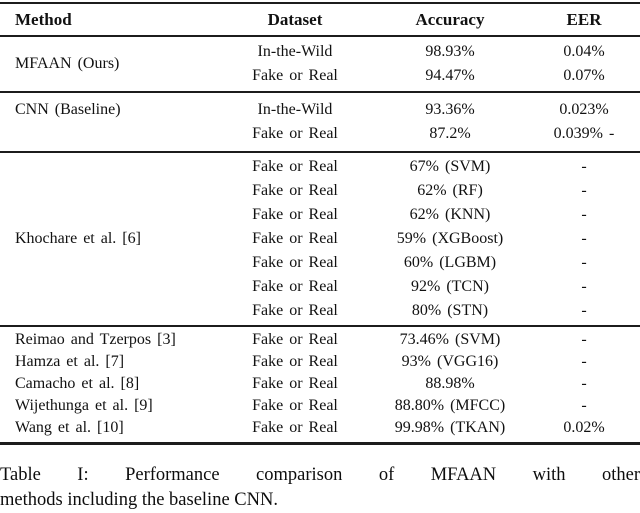 The width and height of the screenshot is (640, 513). Describe the element at coordinates (67, 63) in the screenshot. I see `method-cell: MFAAN (Ours)` at that location.